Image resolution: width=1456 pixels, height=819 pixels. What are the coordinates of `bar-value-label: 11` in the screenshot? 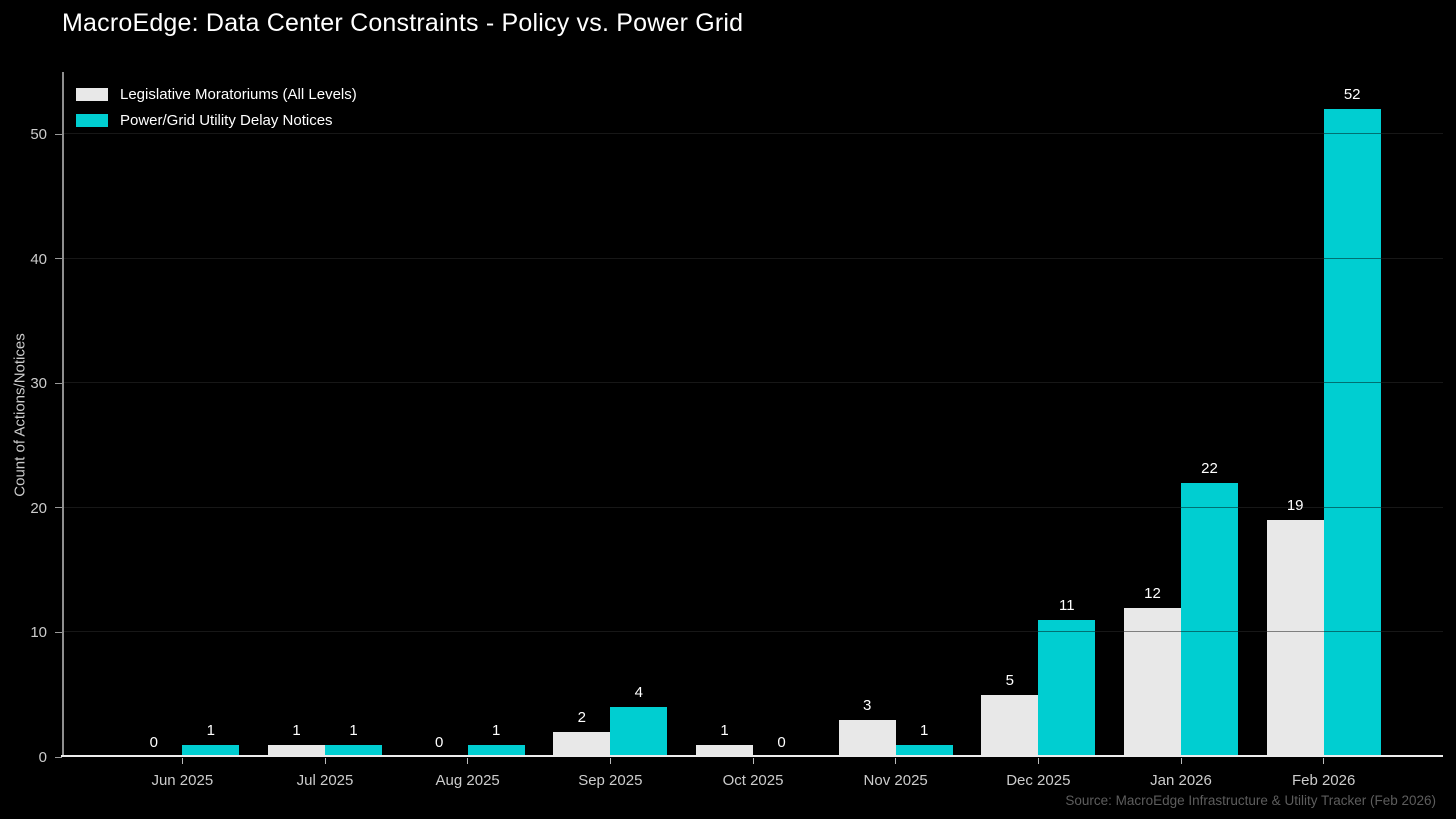 It's located at (1067, 605).